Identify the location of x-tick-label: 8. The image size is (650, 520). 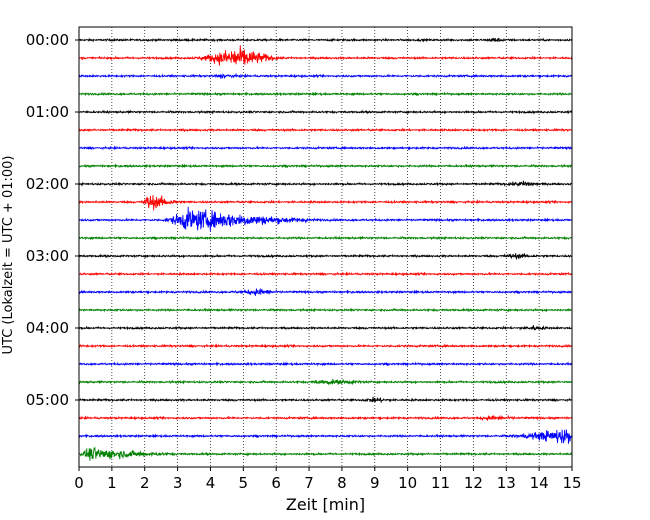
(342, 483).